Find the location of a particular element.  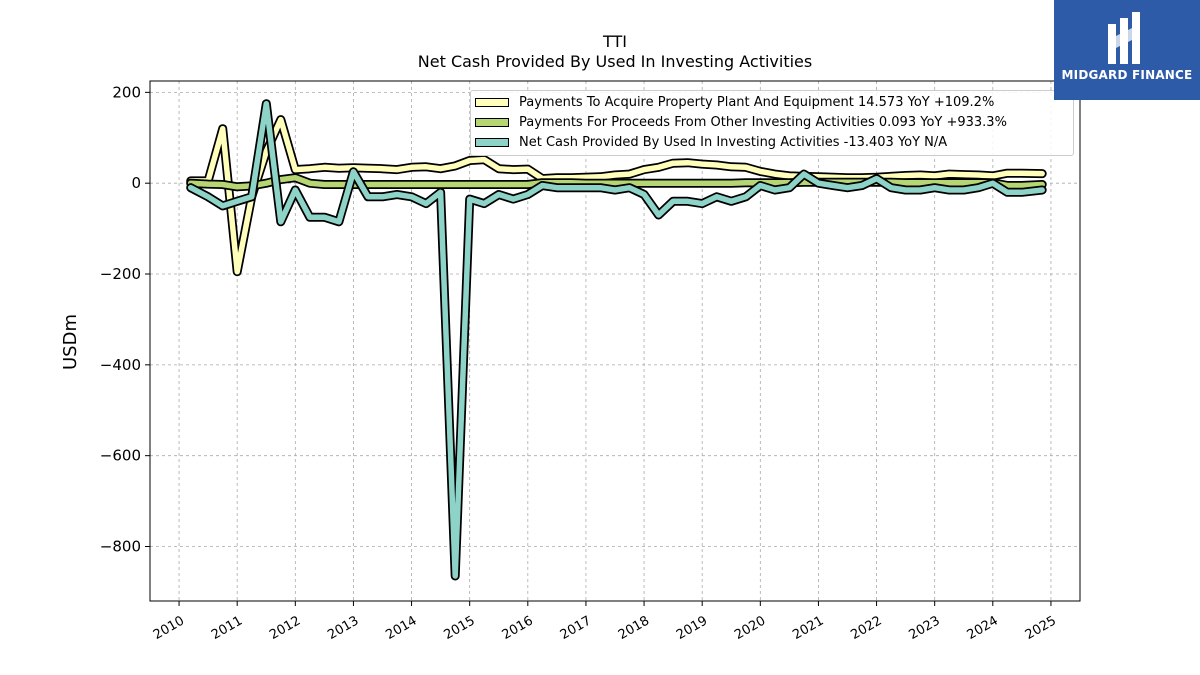

x-tick-label: 2020 is located at coordinates (750, 628).